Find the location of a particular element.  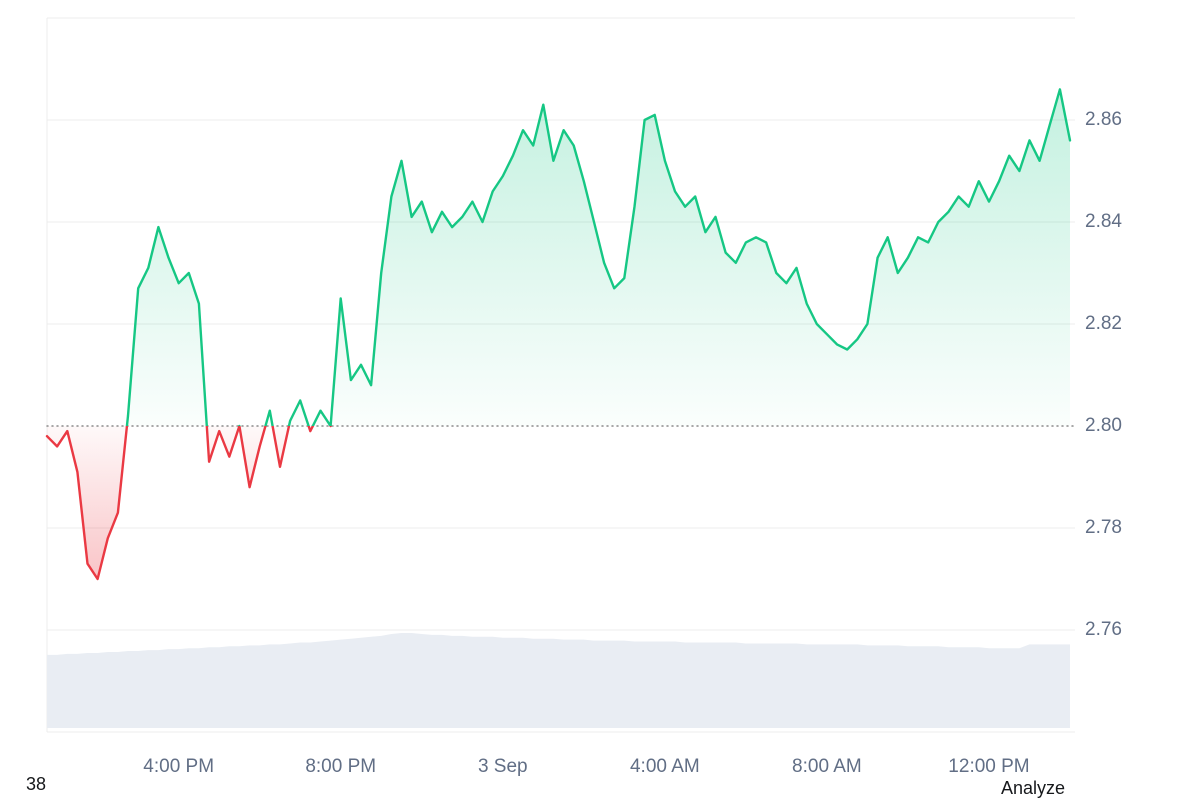

y-tick-label: 2.86 is located at coordinates (1103, 119).